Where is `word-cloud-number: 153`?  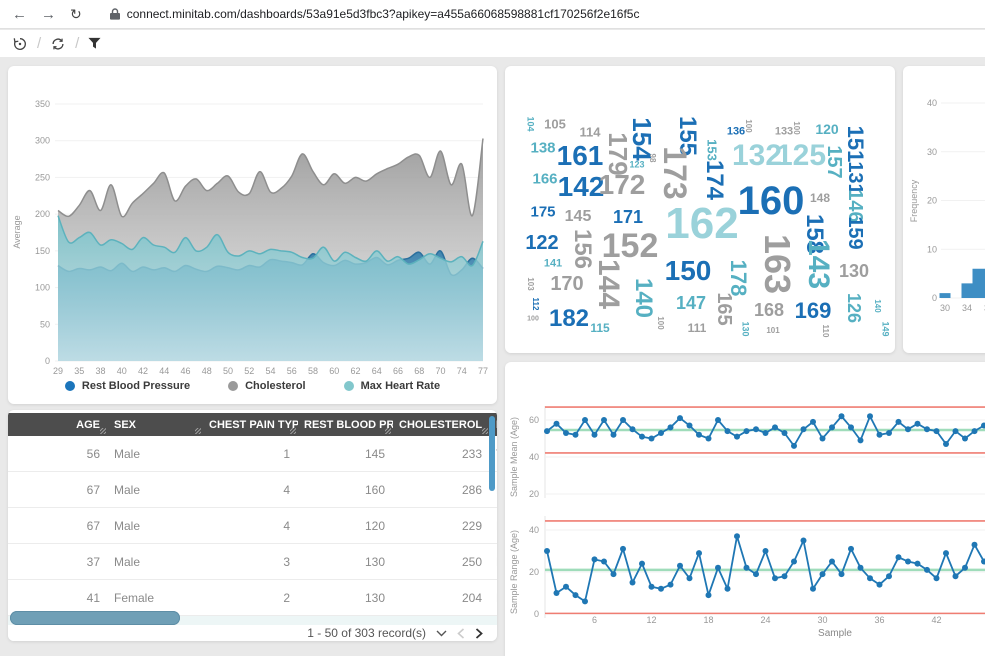 word-cloud-number: 153 is located at coordinates (712, 150).